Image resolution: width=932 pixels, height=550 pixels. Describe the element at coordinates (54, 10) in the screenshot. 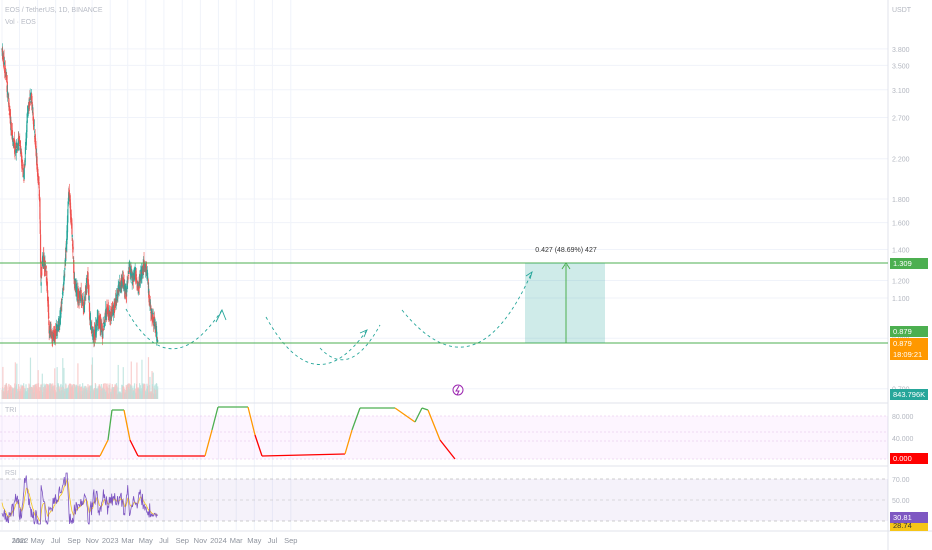

I see `symbol-title: EOS / TetherUS, 1D, BINANCE` at that location.